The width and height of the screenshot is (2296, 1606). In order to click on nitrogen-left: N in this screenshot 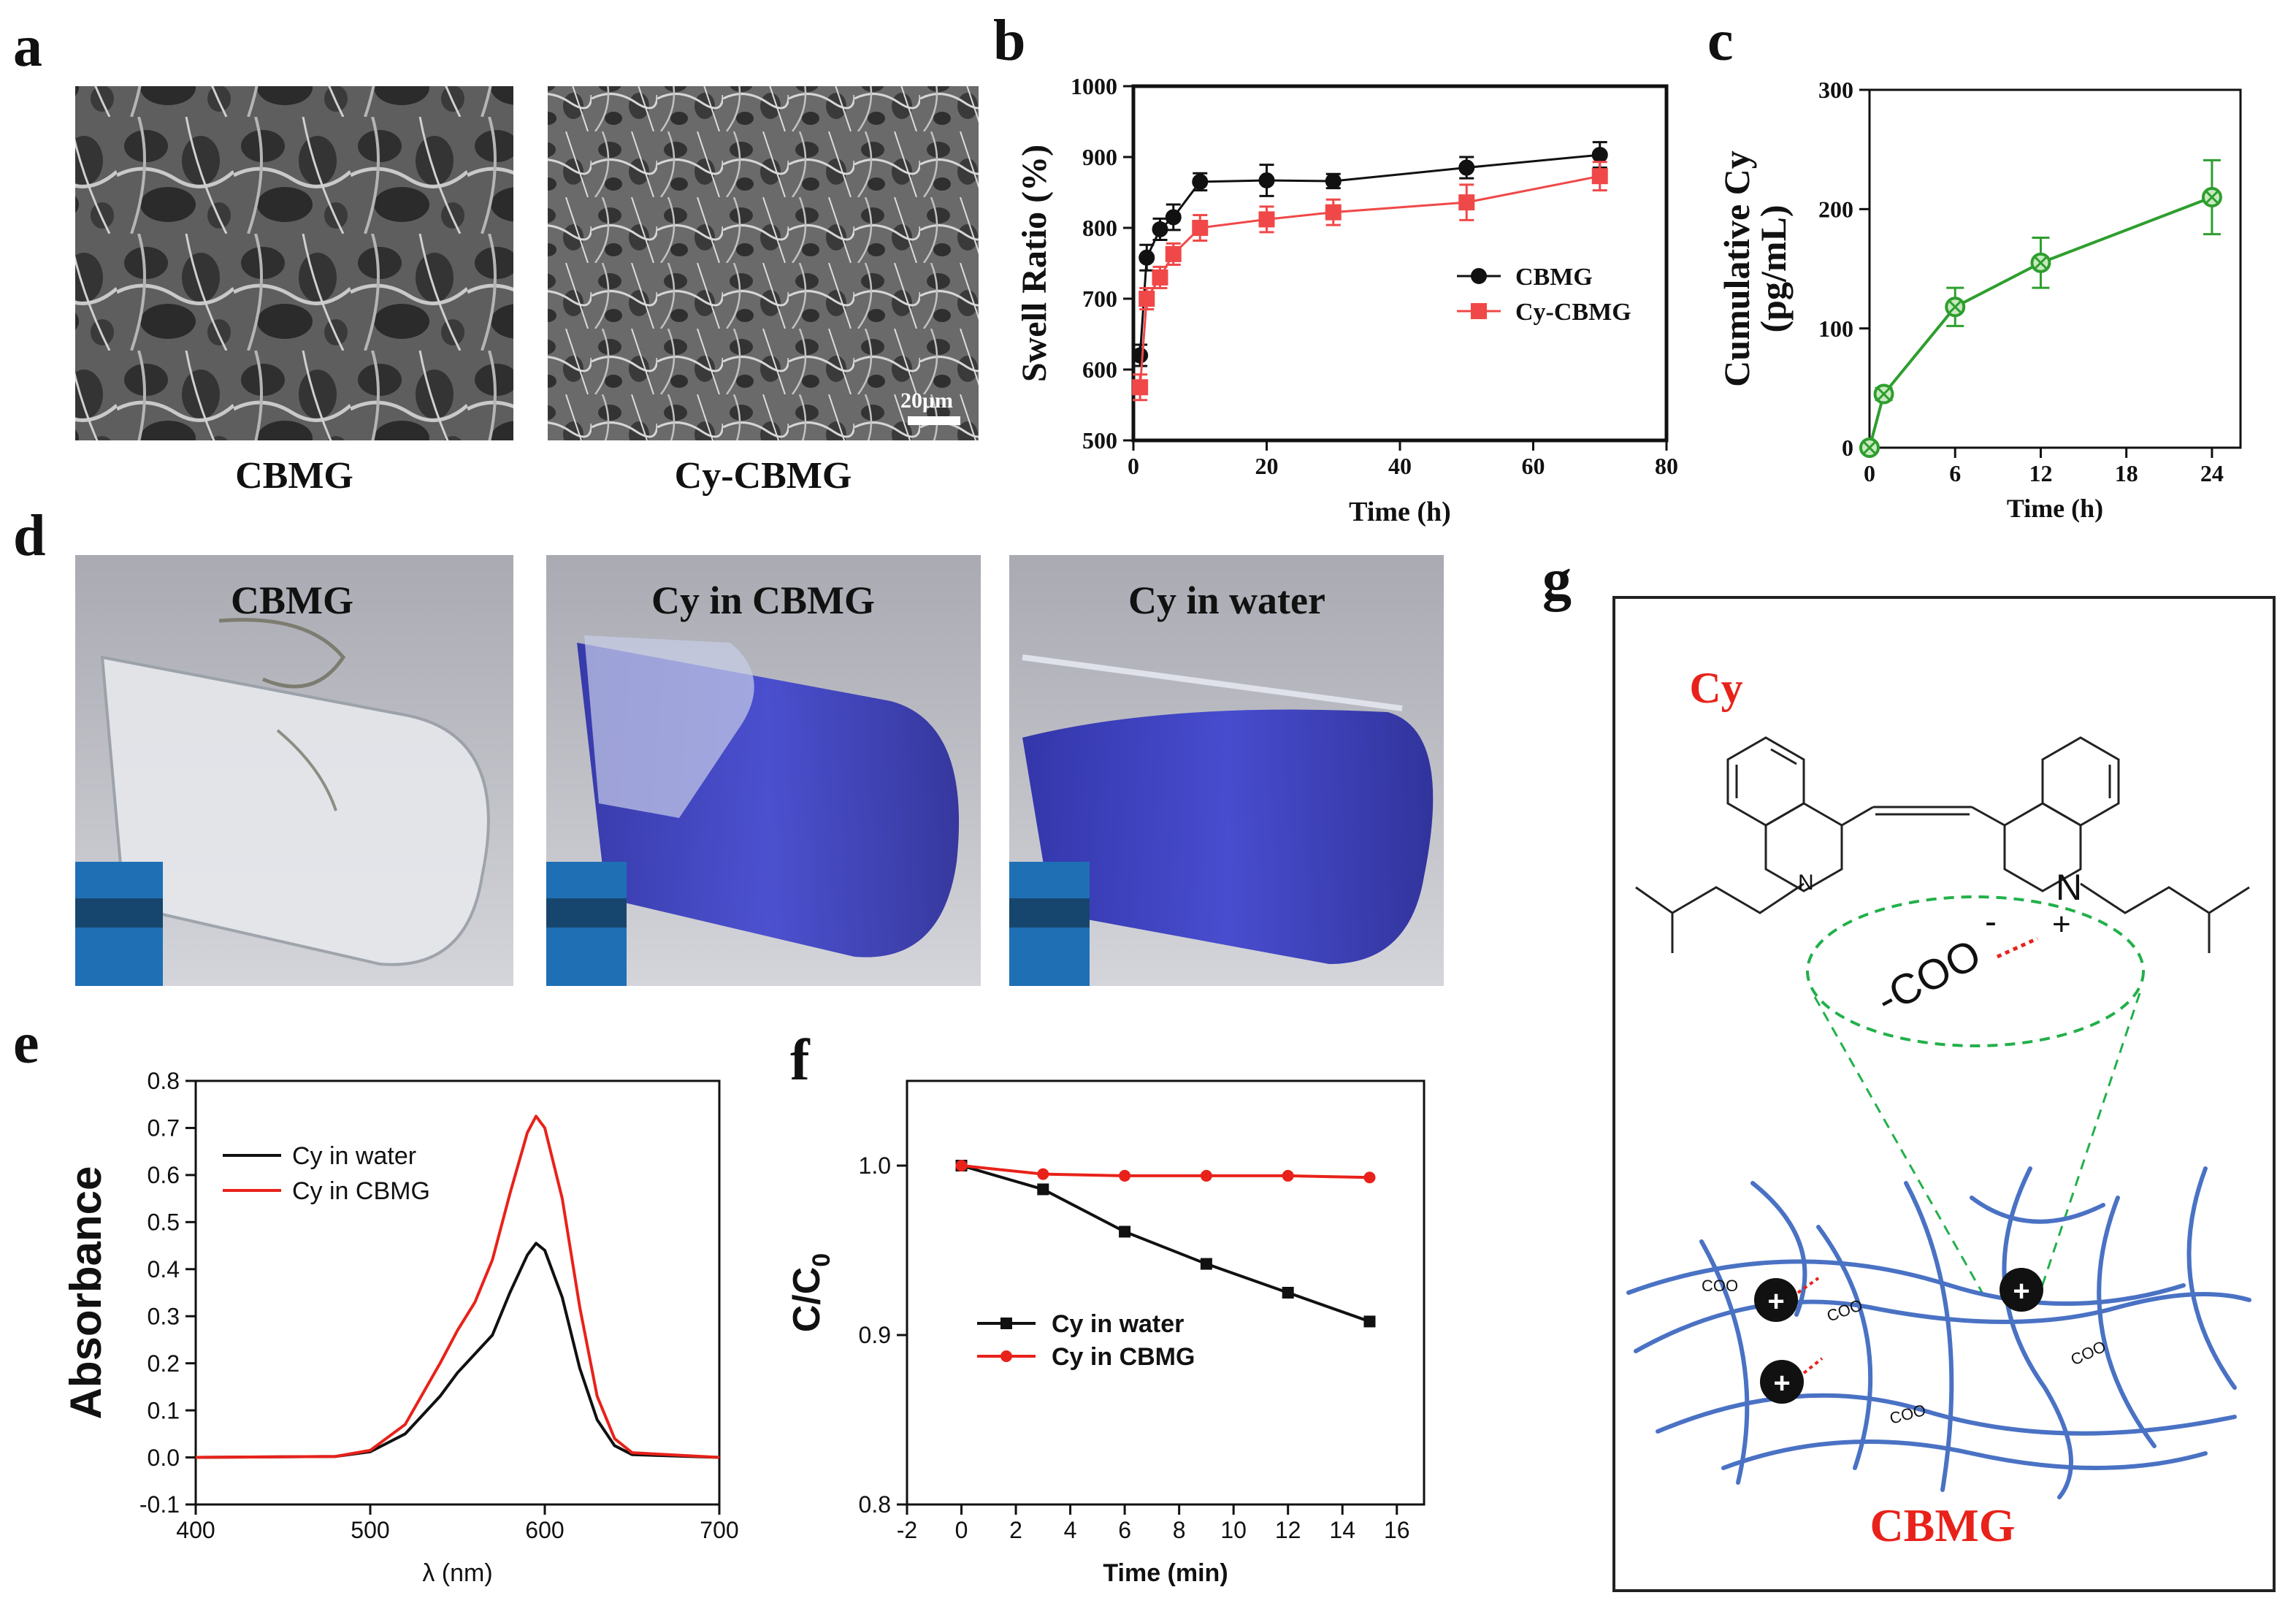, I will do `click(1806, 883)`.